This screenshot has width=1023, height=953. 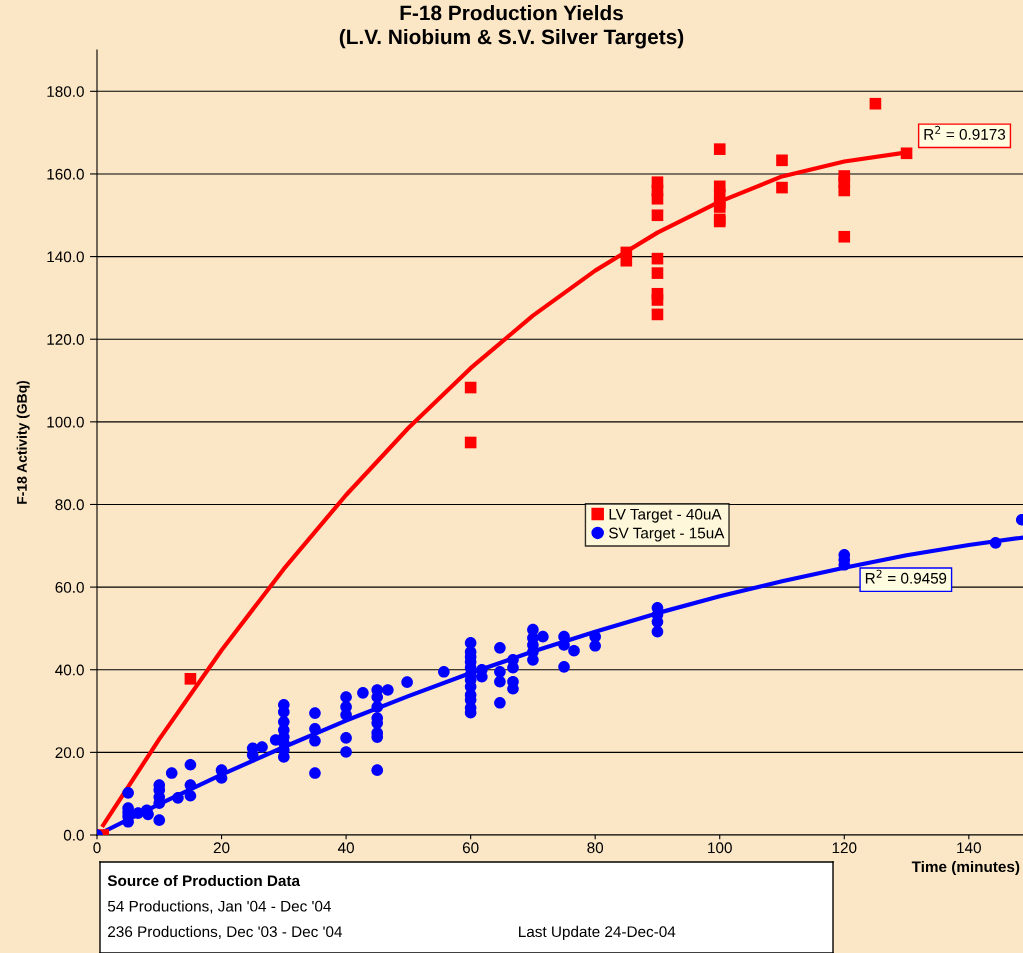 What do you see at coordinates (69, 670) in the screenshot?
I see `y-tick-label: 40.0` at bounding box center [69, 670].